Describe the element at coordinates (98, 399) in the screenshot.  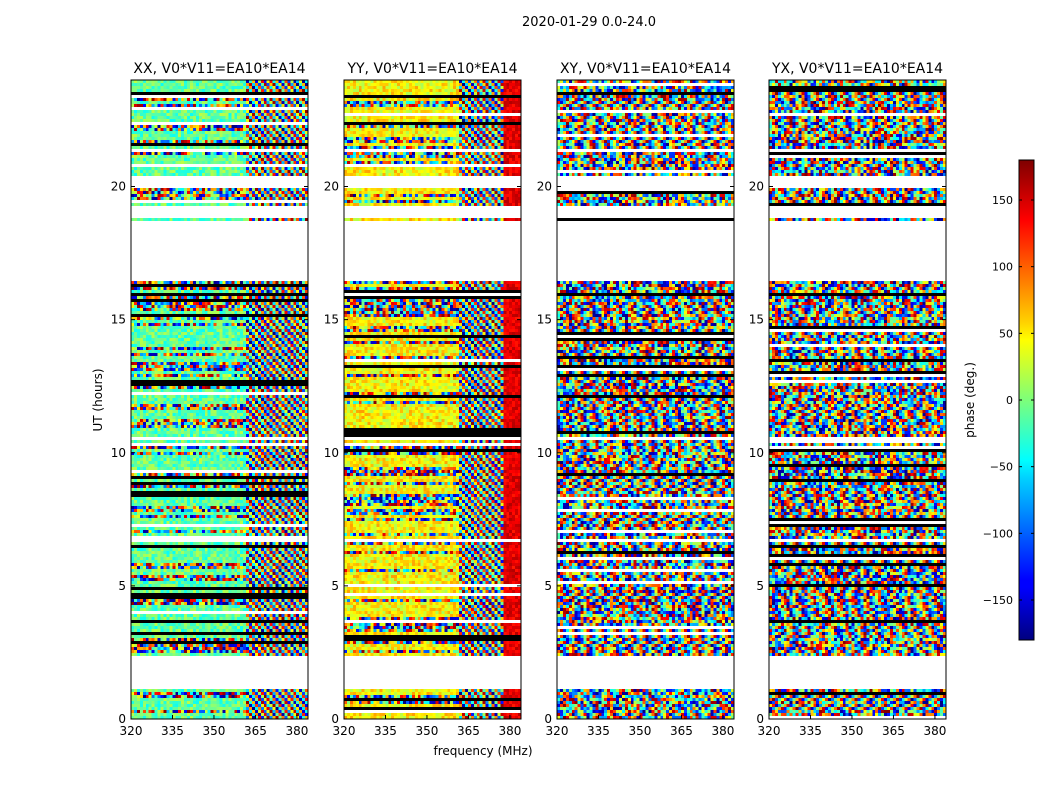
I see `y-axis-label: UT (hours)` at that location.